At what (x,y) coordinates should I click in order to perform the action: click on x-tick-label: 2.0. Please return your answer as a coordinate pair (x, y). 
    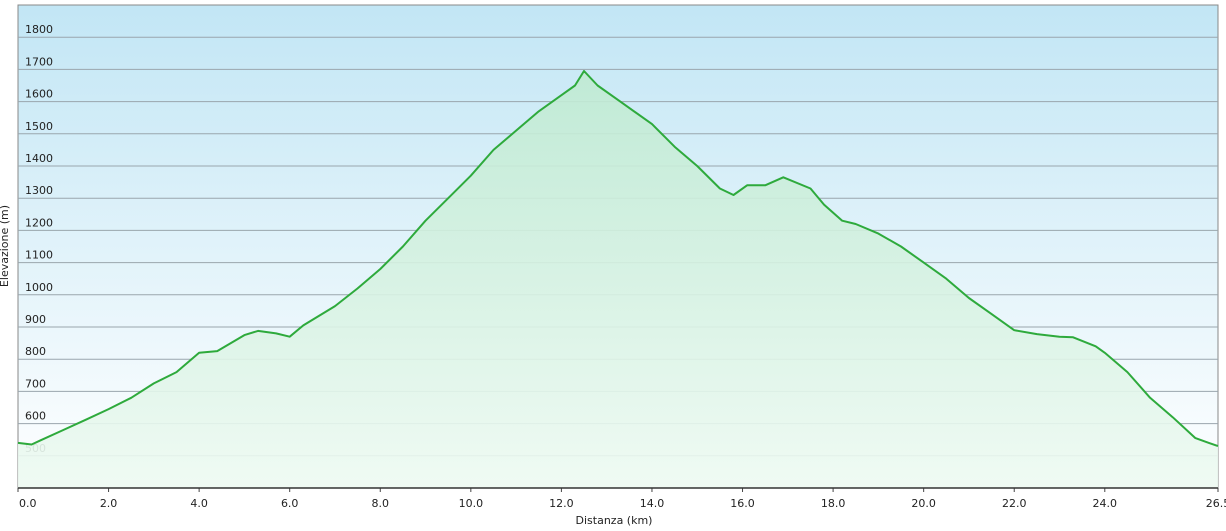
    Looking at the image, I should click on (109, 503).